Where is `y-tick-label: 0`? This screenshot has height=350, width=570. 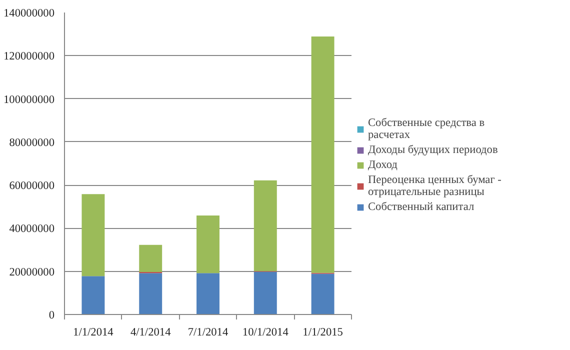 y-tick-label: 0 is located at coordinates (51, 316).